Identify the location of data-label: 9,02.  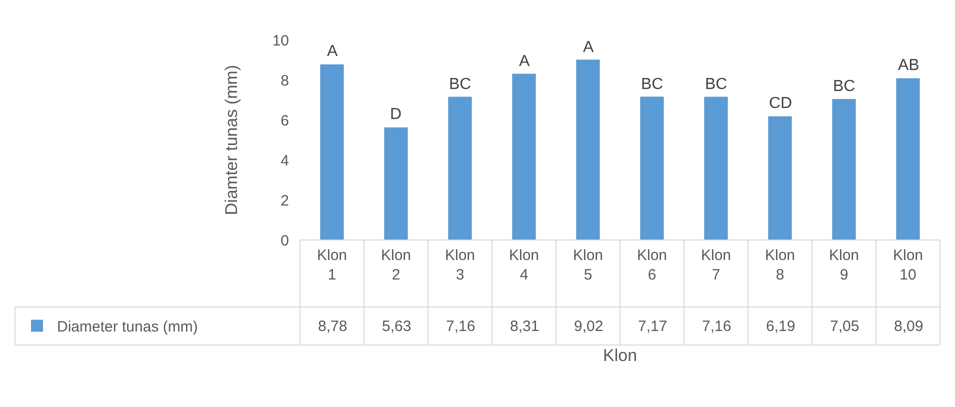
(589, 326).